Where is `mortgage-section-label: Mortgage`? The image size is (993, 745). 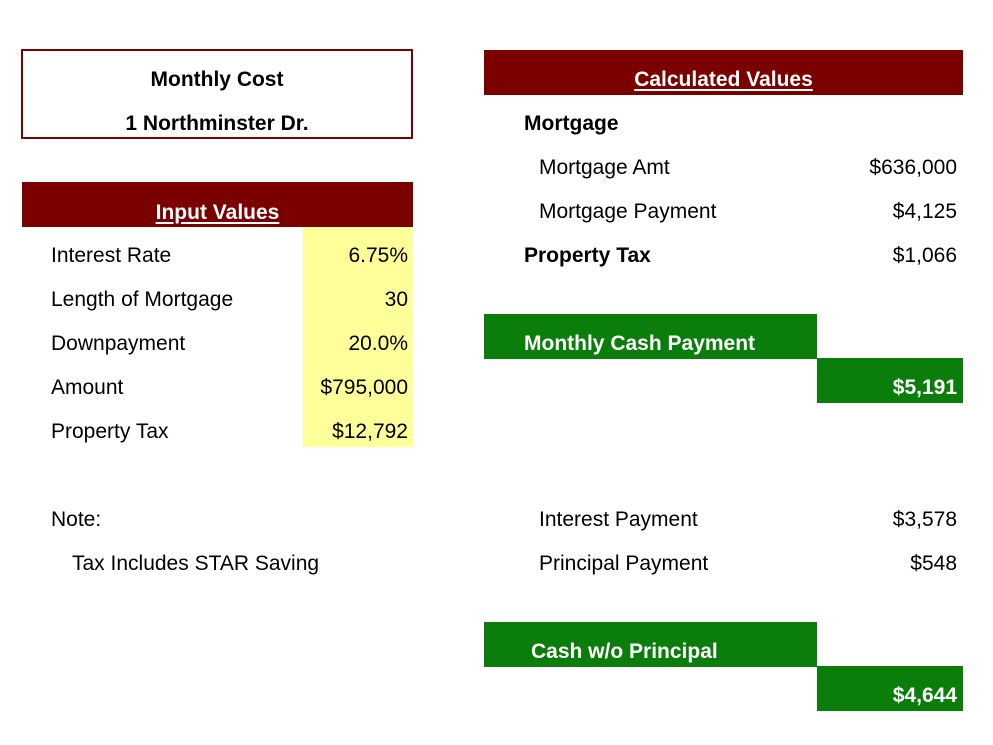 mortgage-section-label: Mortgage is located at coordinates (571, 123).